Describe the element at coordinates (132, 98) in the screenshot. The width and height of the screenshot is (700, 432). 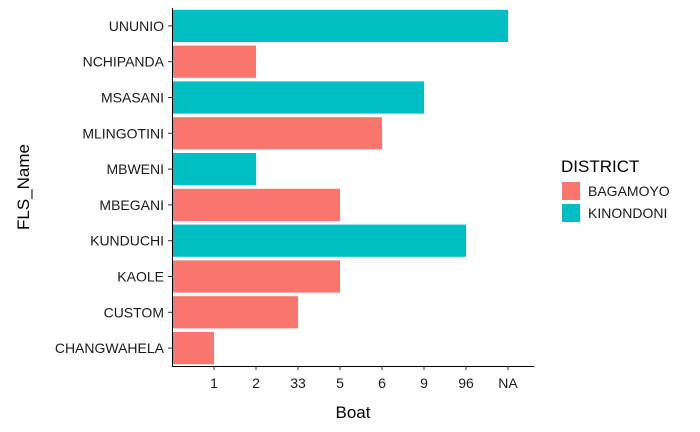
I see `y-tick-label: MSASANI` at that location.